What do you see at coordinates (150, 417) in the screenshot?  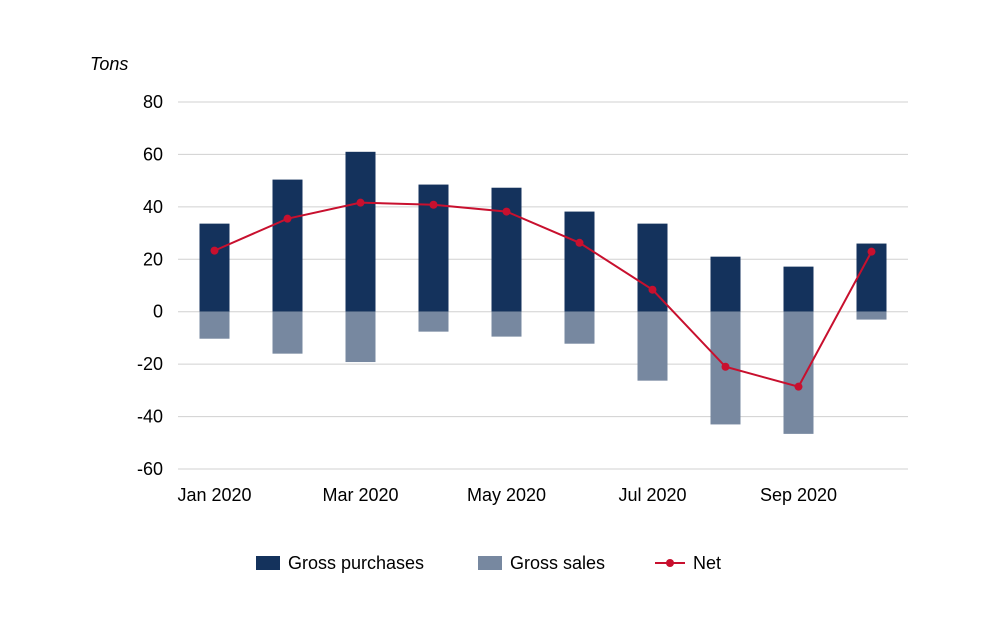 I see `y-tick-label: -40` at bounding box center [150, 417].